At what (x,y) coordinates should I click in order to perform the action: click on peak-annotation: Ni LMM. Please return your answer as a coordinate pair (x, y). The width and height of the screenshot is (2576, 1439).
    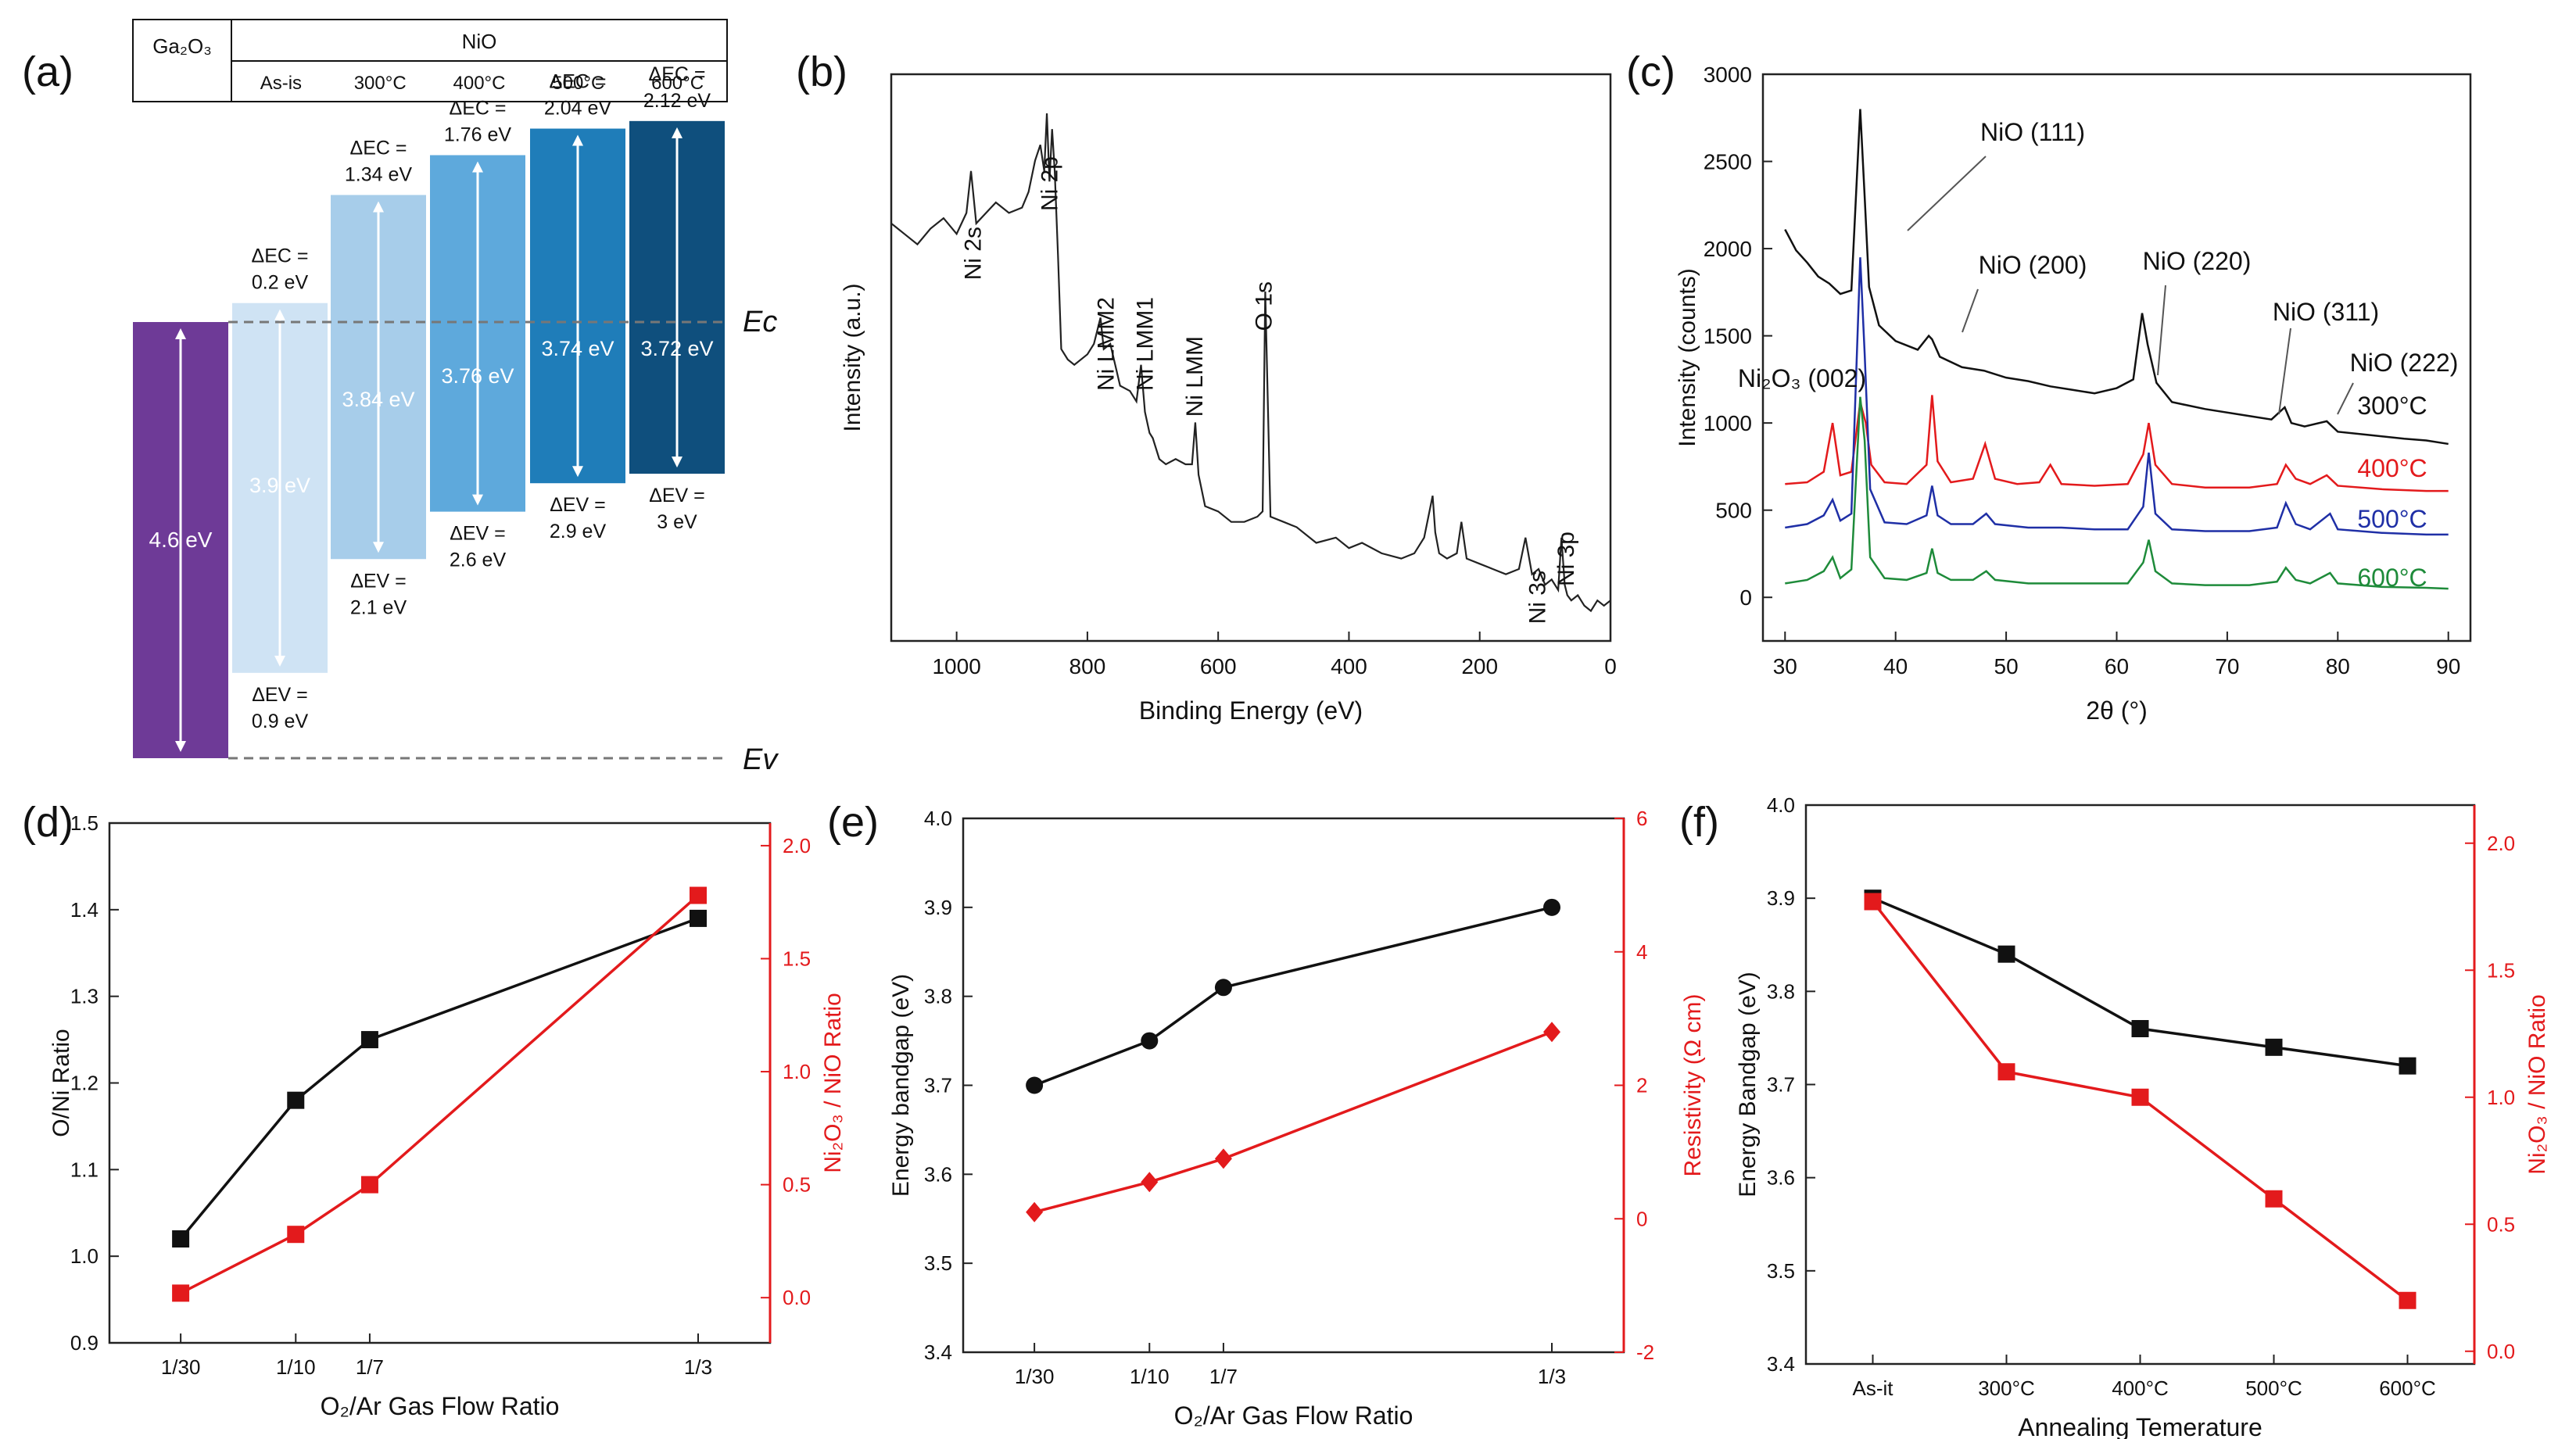
    Looking at the image, I should click on (1195, 376).